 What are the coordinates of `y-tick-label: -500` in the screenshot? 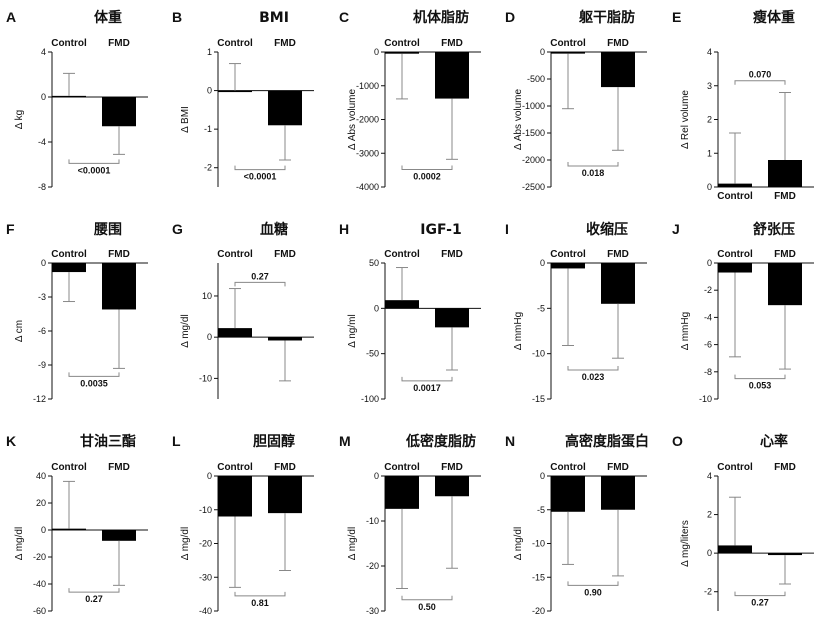 It's located at (536, 79).